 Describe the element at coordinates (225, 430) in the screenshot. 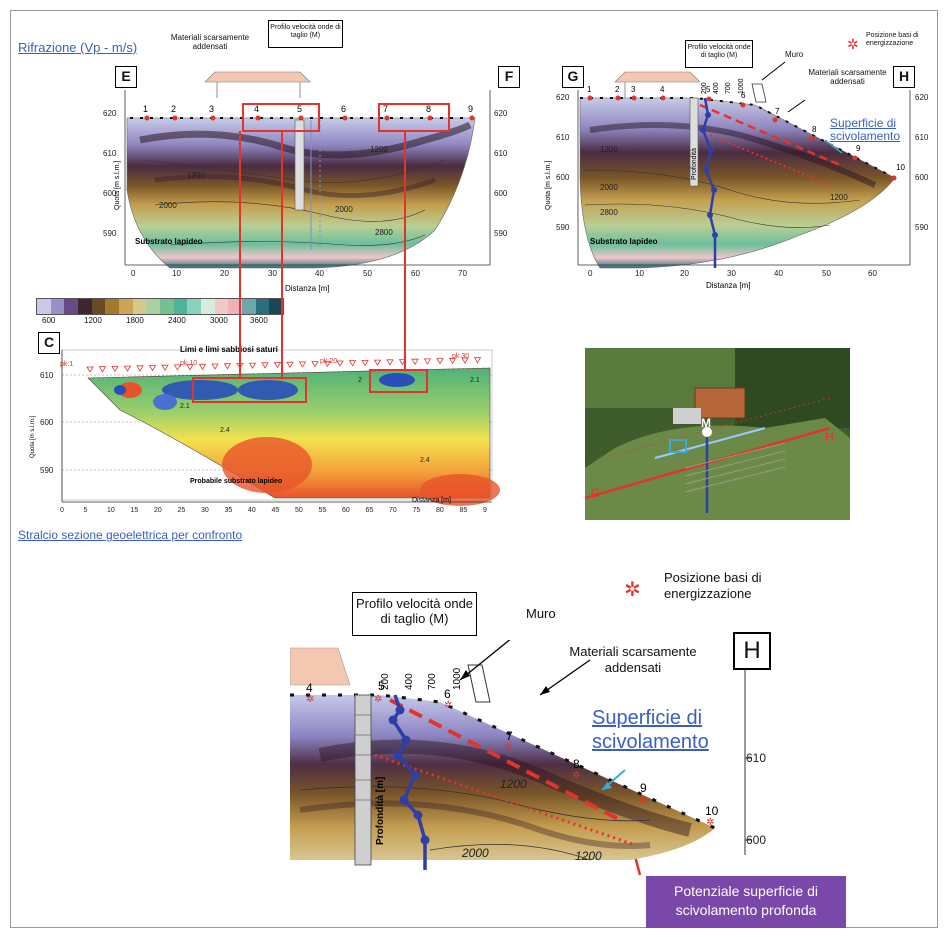

I see `svg-text: 2.4` at that location.